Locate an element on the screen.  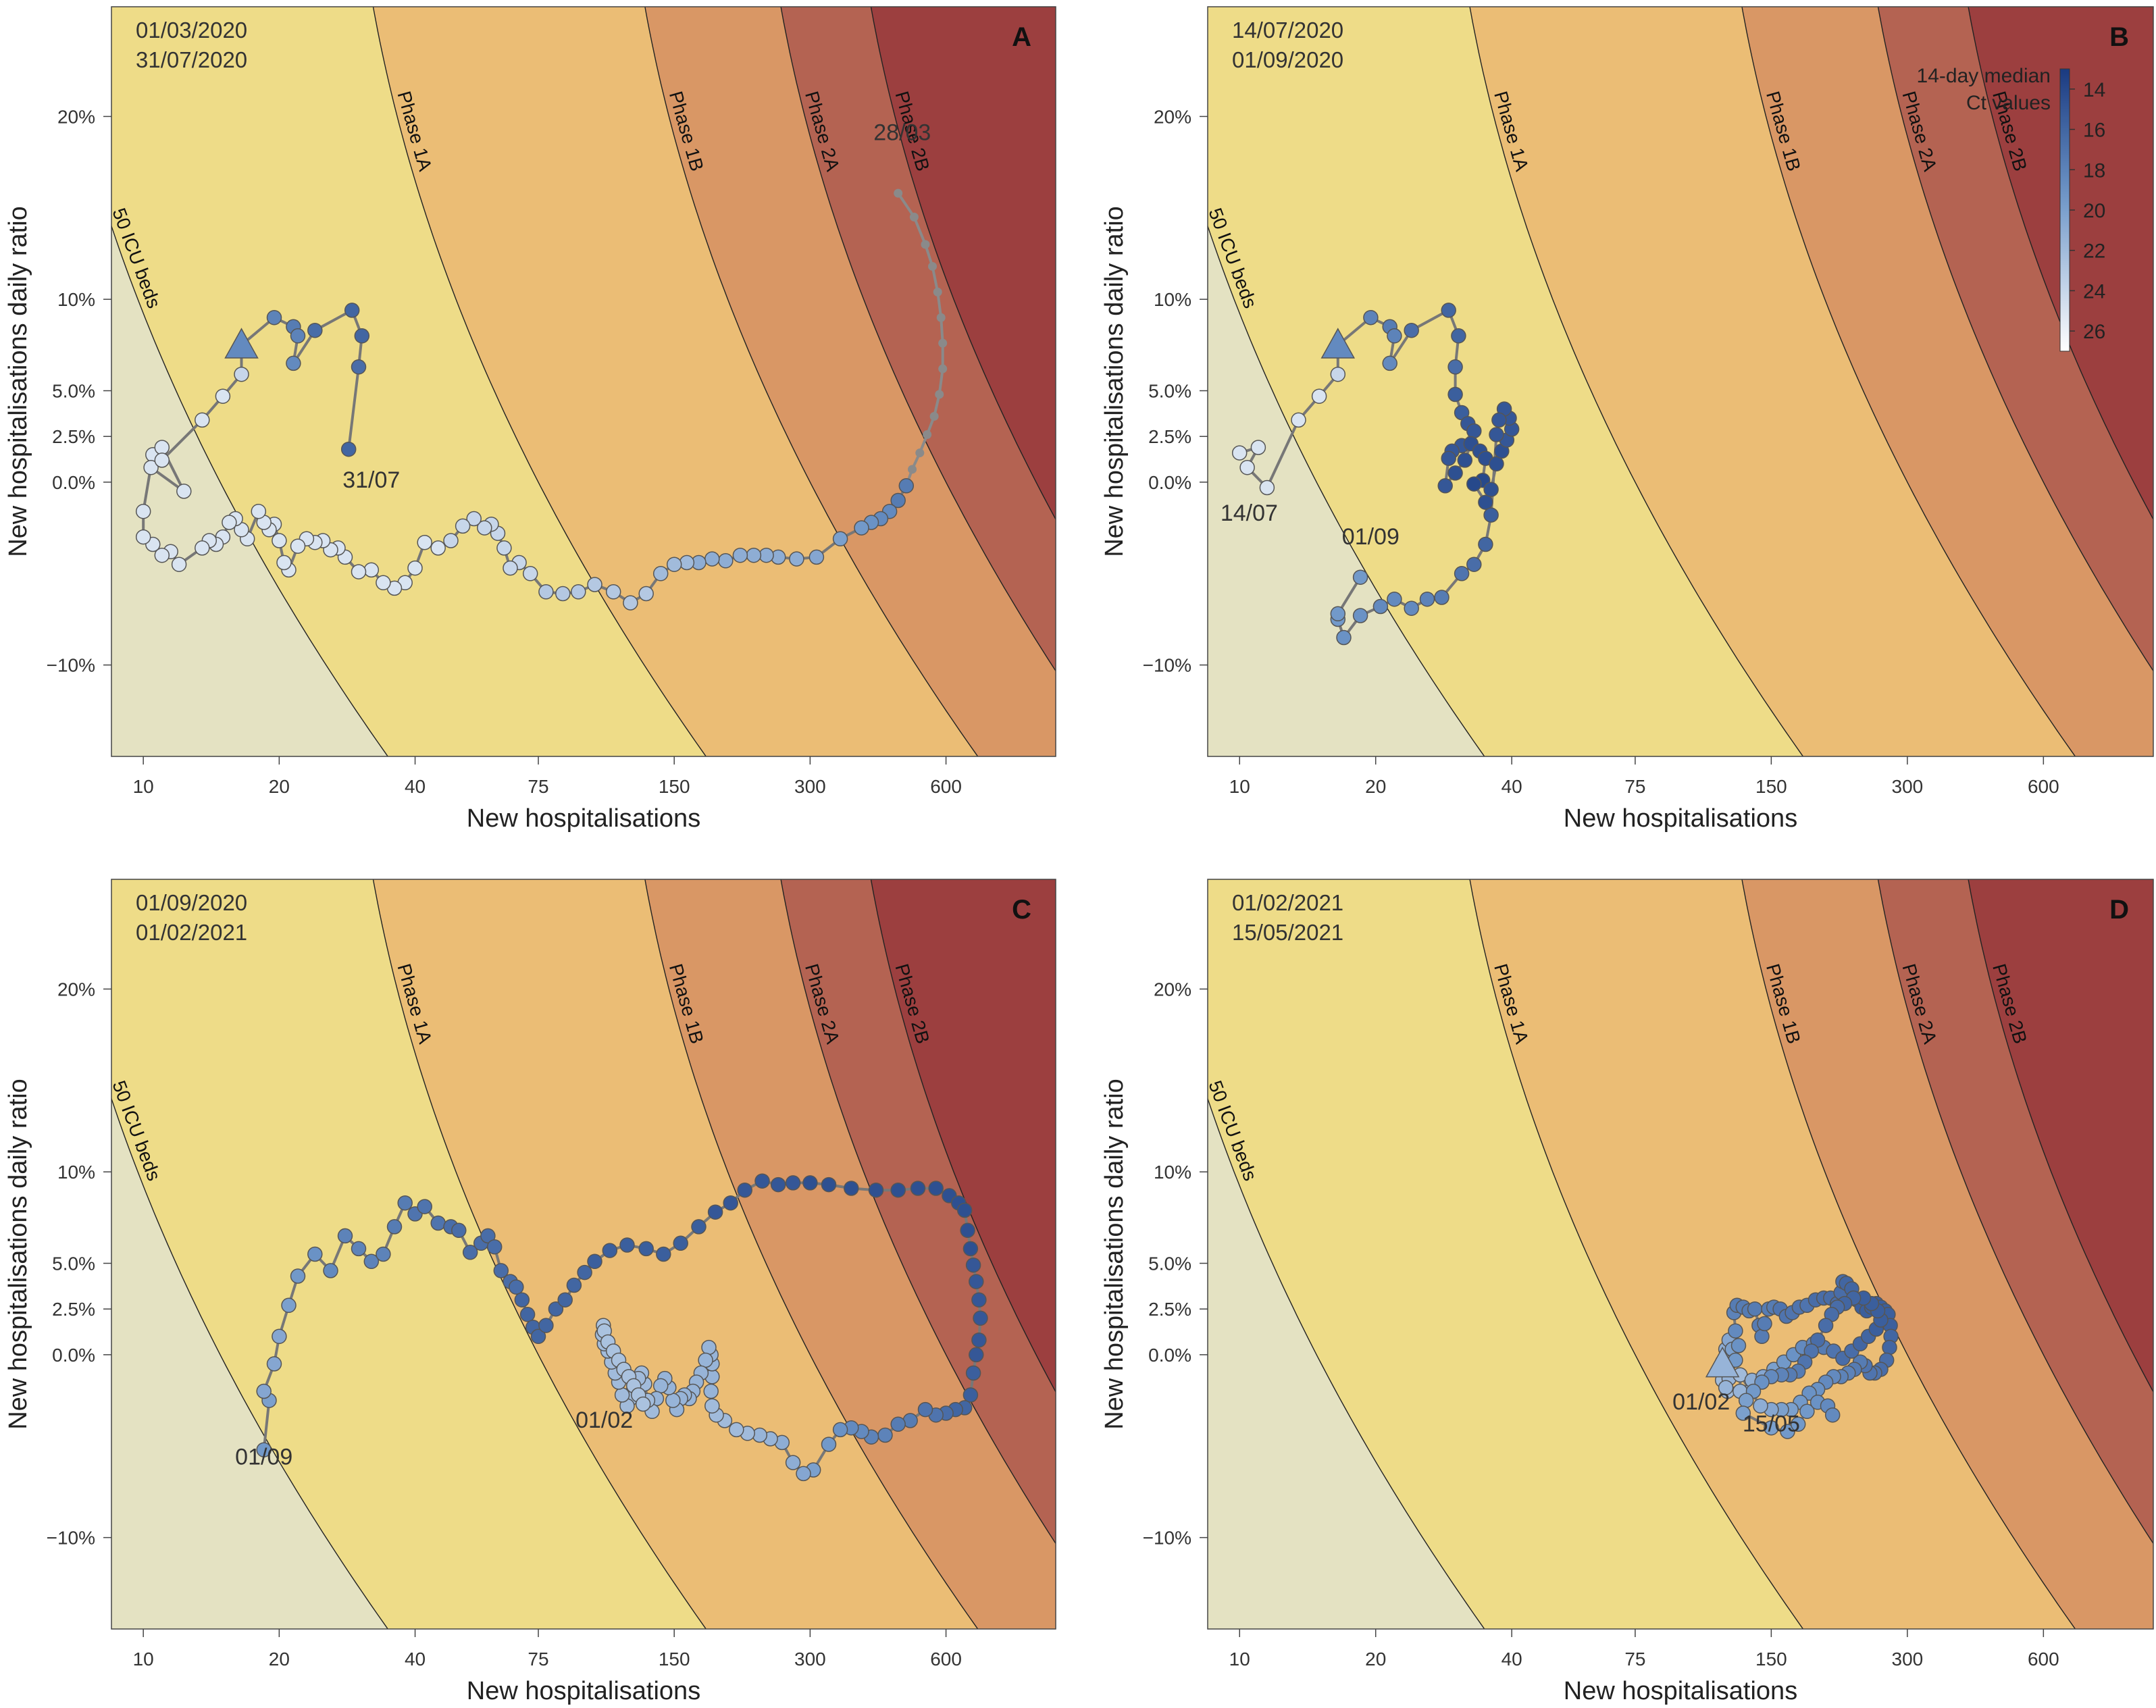
colorbar: 14-day median Ct values 14 16 18 20 22 24 26 is located at coordinates (2011, 208).